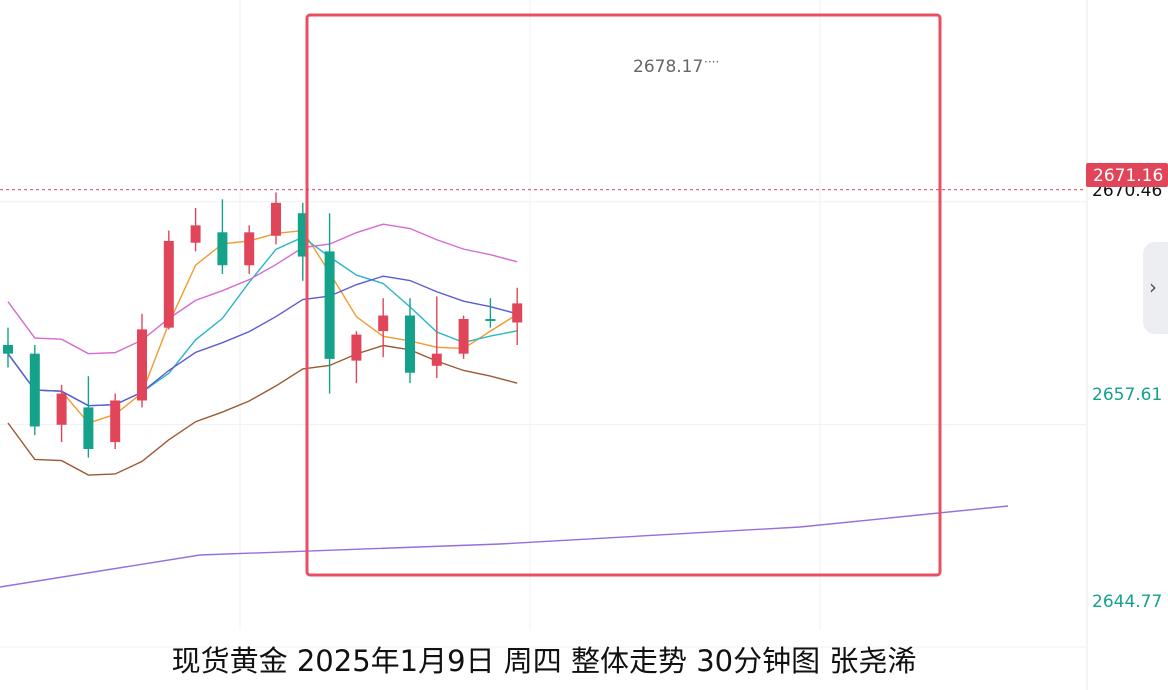 This screenshot has height=690, width=1168. I want to click on price-axis-bg, so click(1127, 345).